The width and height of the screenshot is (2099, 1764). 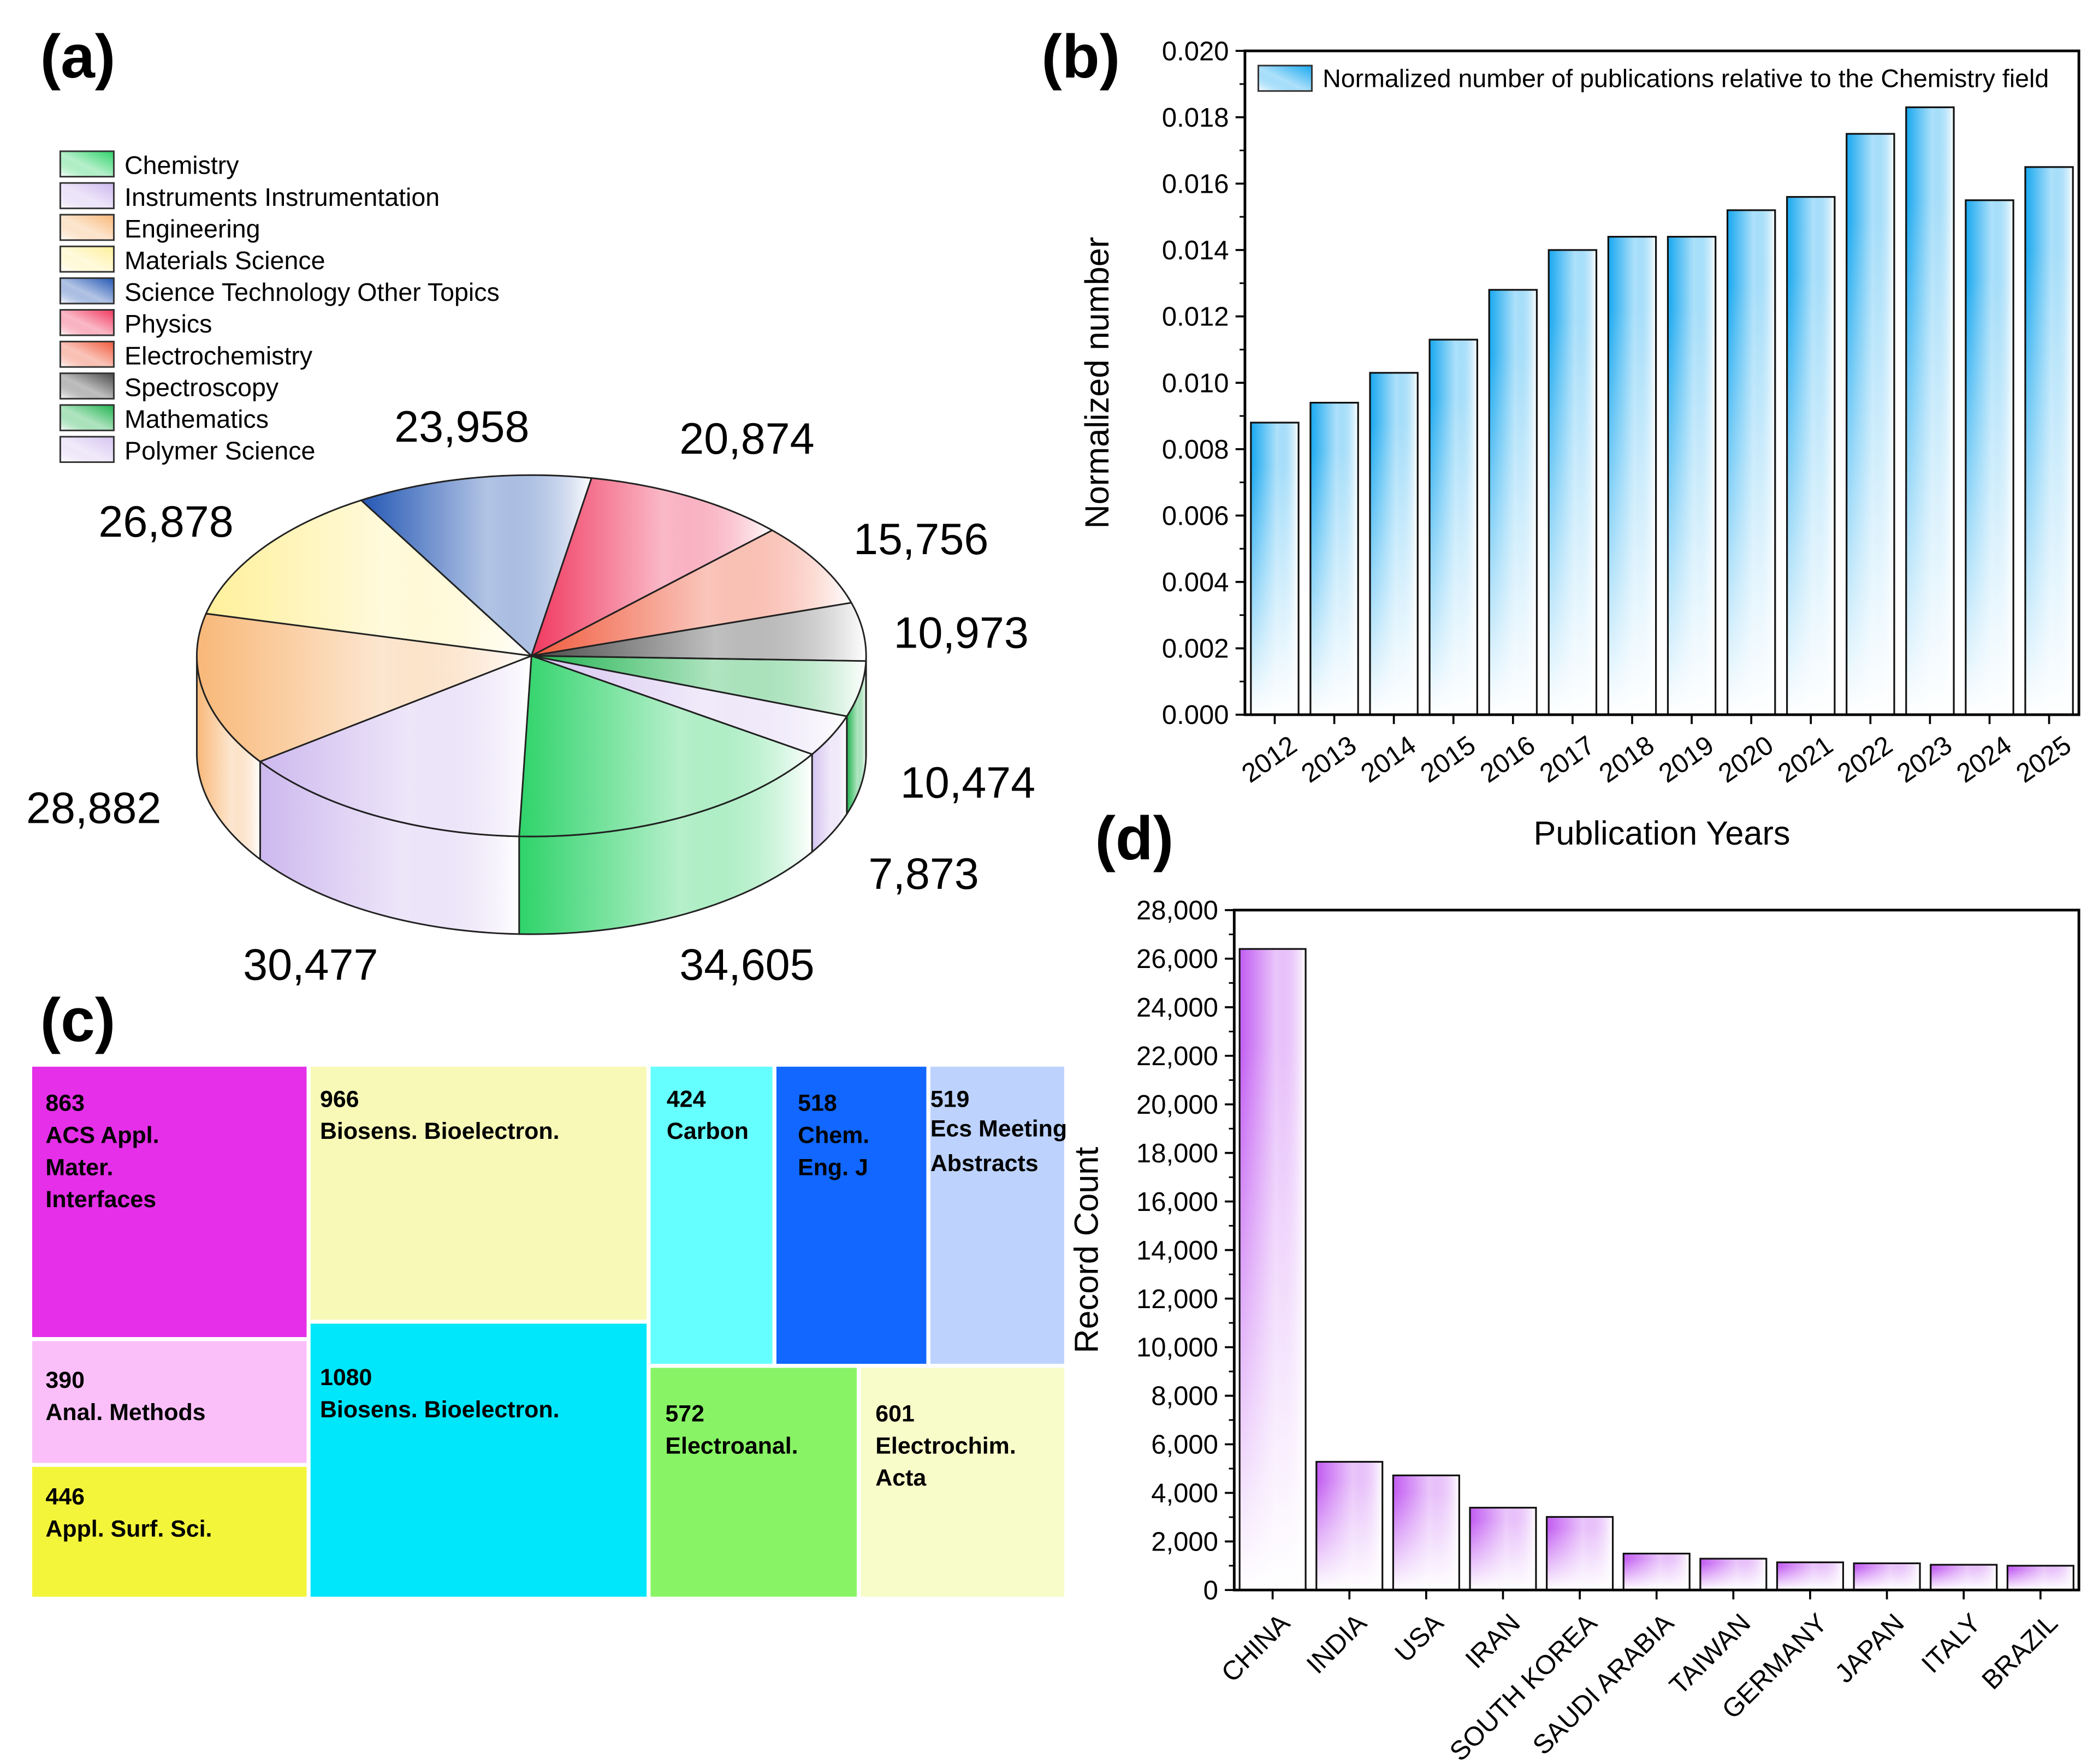 I want to click on legend-label: Science Technology Other Topics, so click(x=312, y=292).